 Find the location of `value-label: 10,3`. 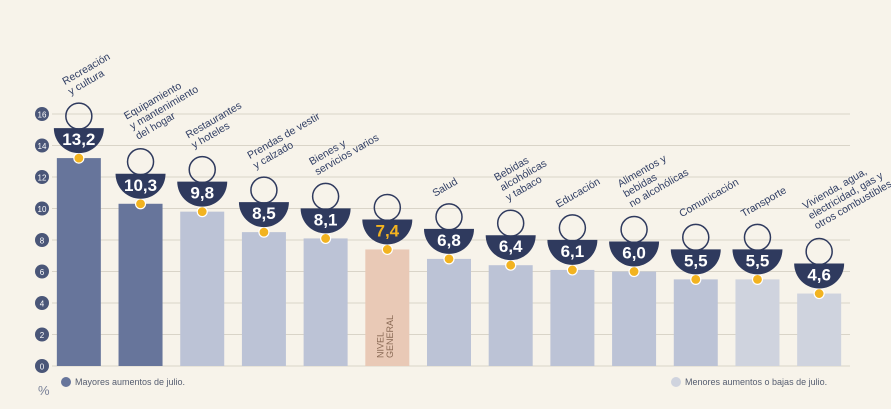

value-label: 10,3 is located at coordinates (140, 185).